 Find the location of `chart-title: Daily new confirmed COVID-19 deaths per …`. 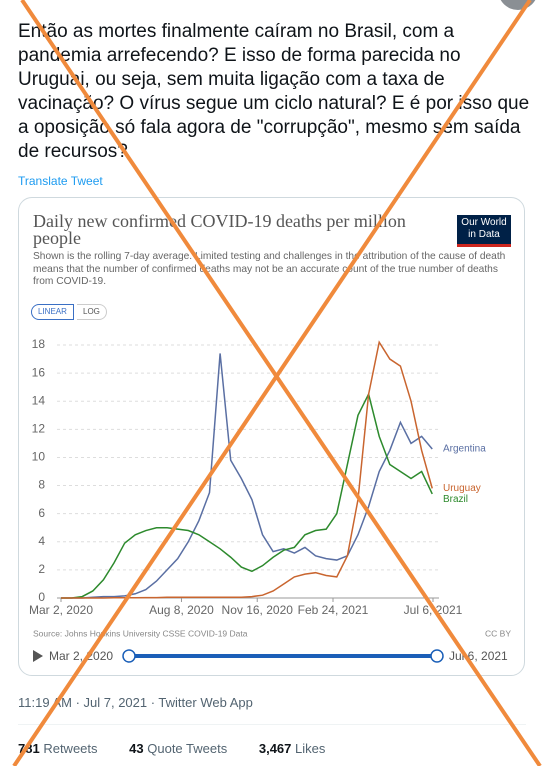

chart-title: Daily new confirmed COVID-19 deaths per … is located at coordinates (219, 229).